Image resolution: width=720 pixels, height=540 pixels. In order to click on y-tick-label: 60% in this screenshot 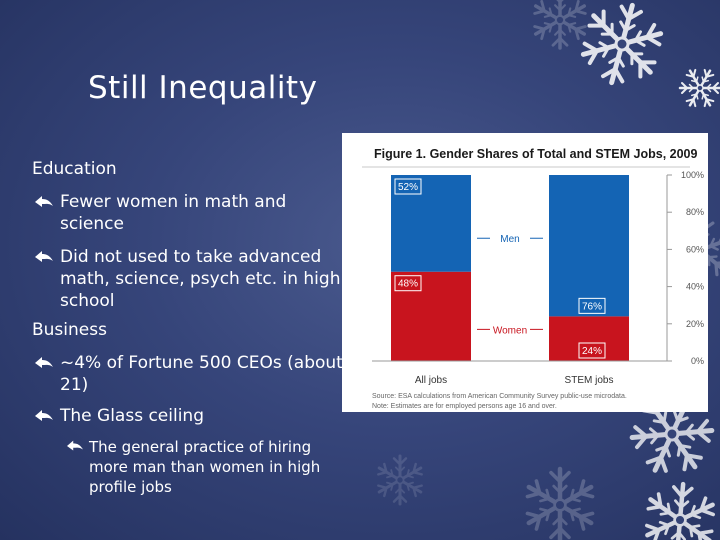, I will do `click(695, 249)`.